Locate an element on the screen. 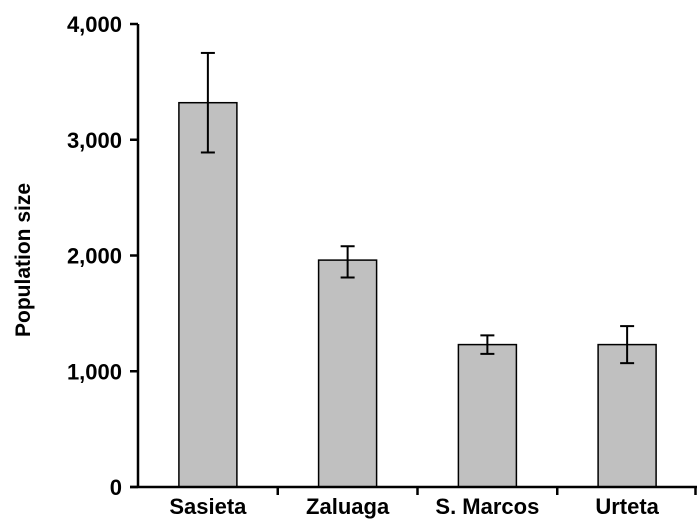 The width and height of the screenshot is (697, 520). x-tick-label: S. Marcos is located at coordinates (487, 506).